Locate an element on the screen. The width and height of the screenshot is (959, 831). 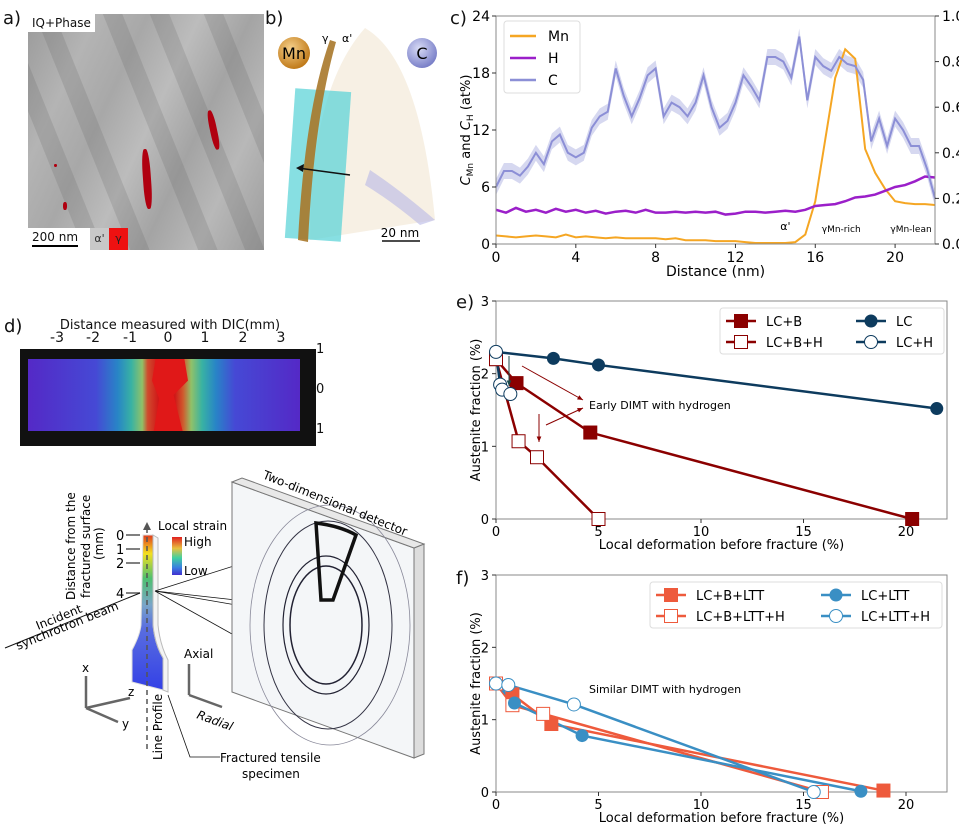
panel-b-label: b) is located at coordinates (274, 18).